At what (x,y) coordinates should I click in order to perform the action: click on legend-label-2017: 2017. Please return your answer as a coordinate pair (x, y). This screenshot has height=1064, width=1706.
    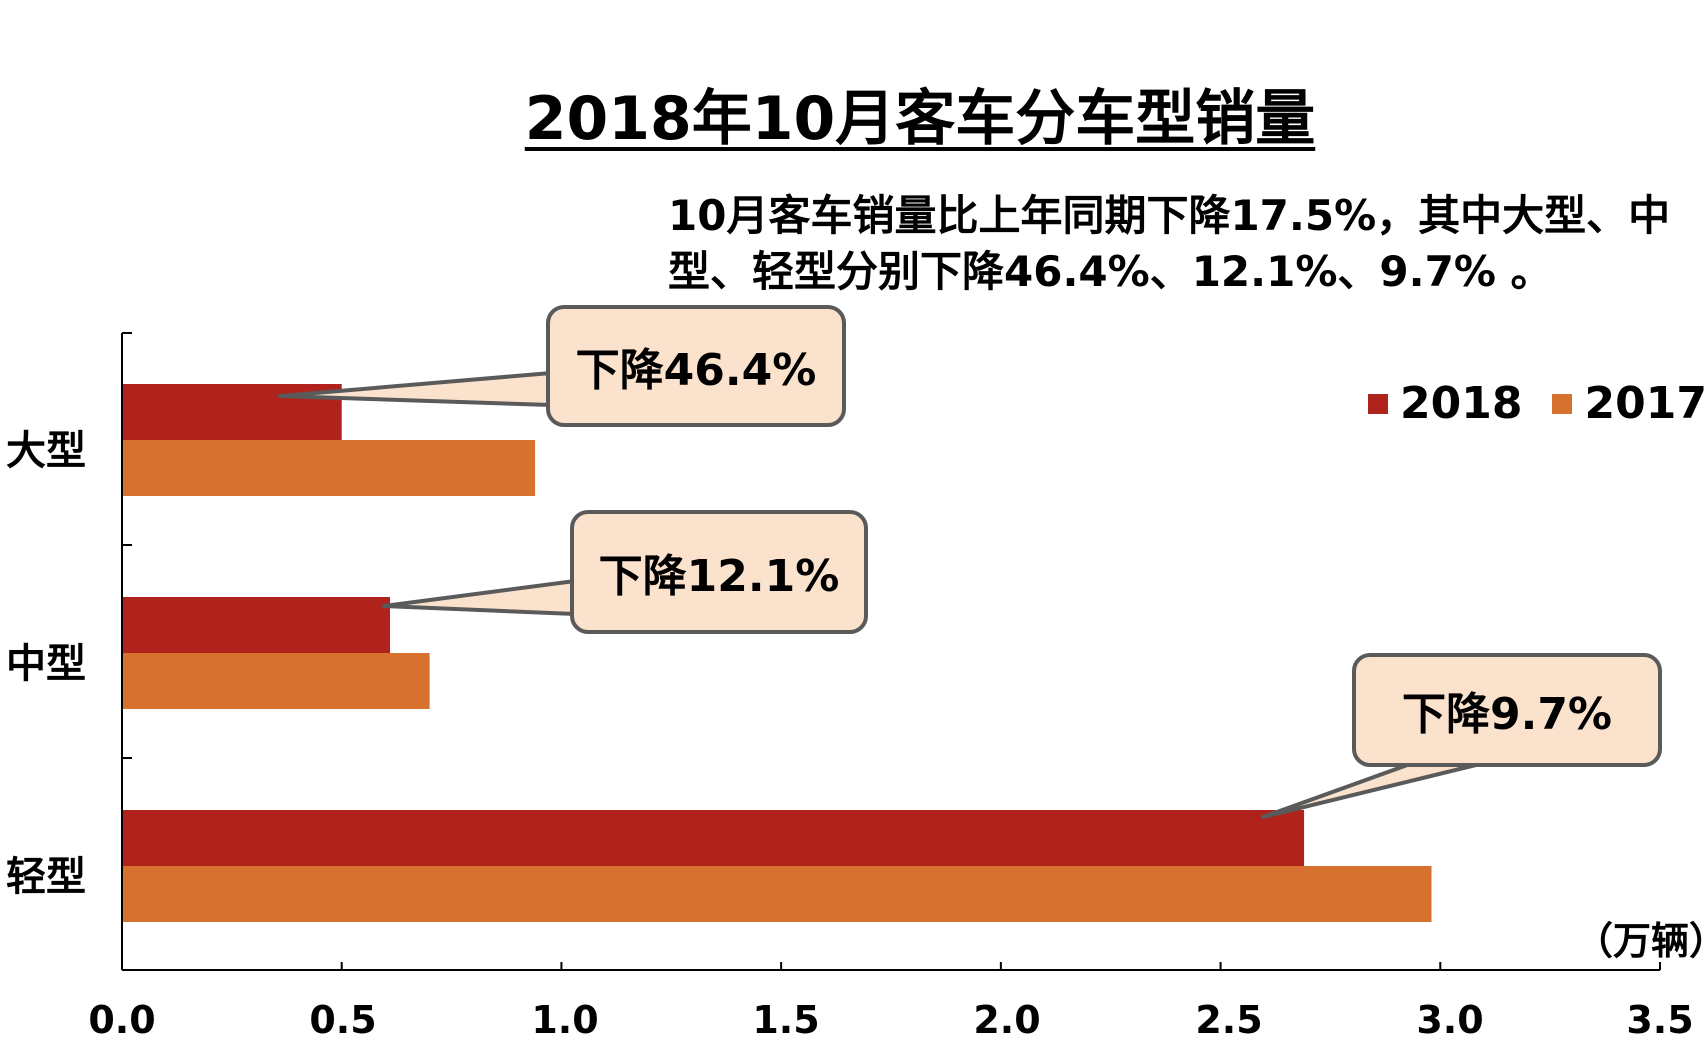
    Looking at the image, I should click on (1645, 403).